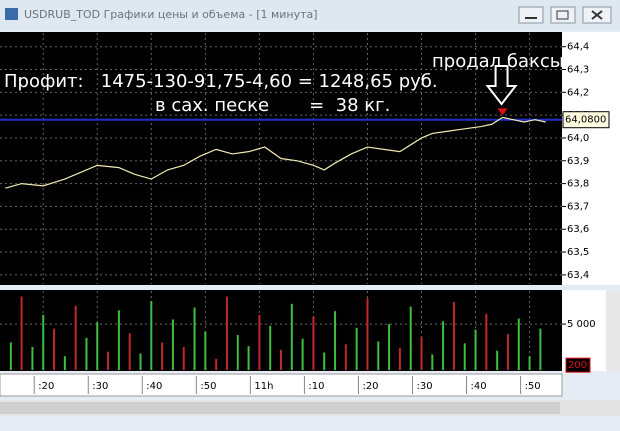  I want to click on annotation: в сах. песке = 38 кг., so click(272, 105).